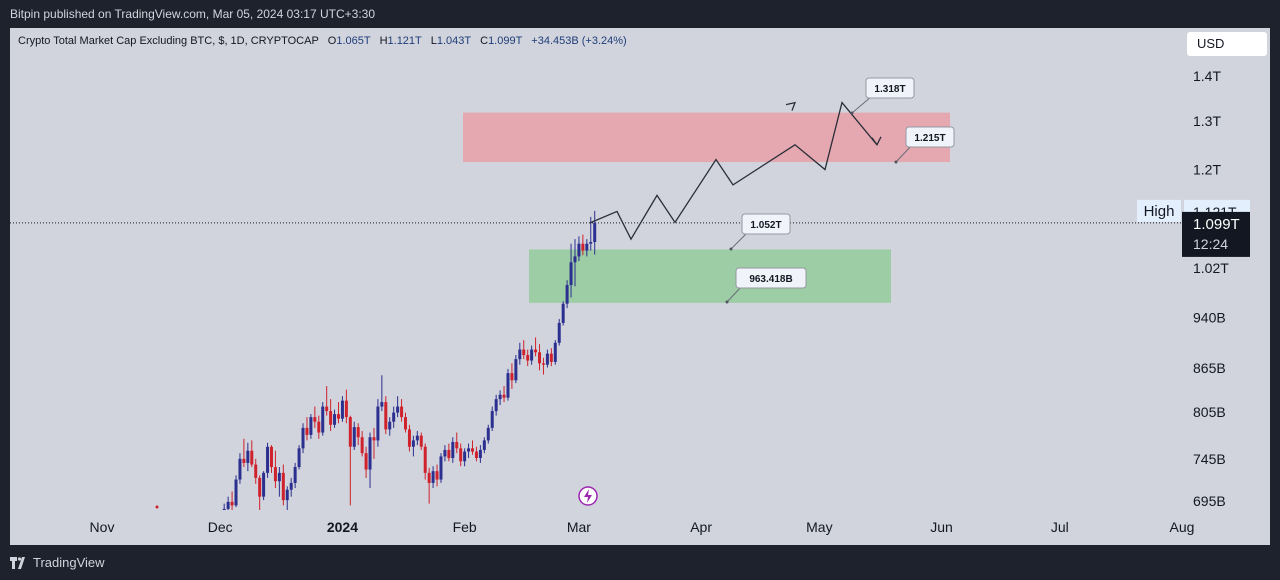  Describe the element at coordinates (342, 527) in the screenshot. I see `x-tick-label: 2024` at that location.